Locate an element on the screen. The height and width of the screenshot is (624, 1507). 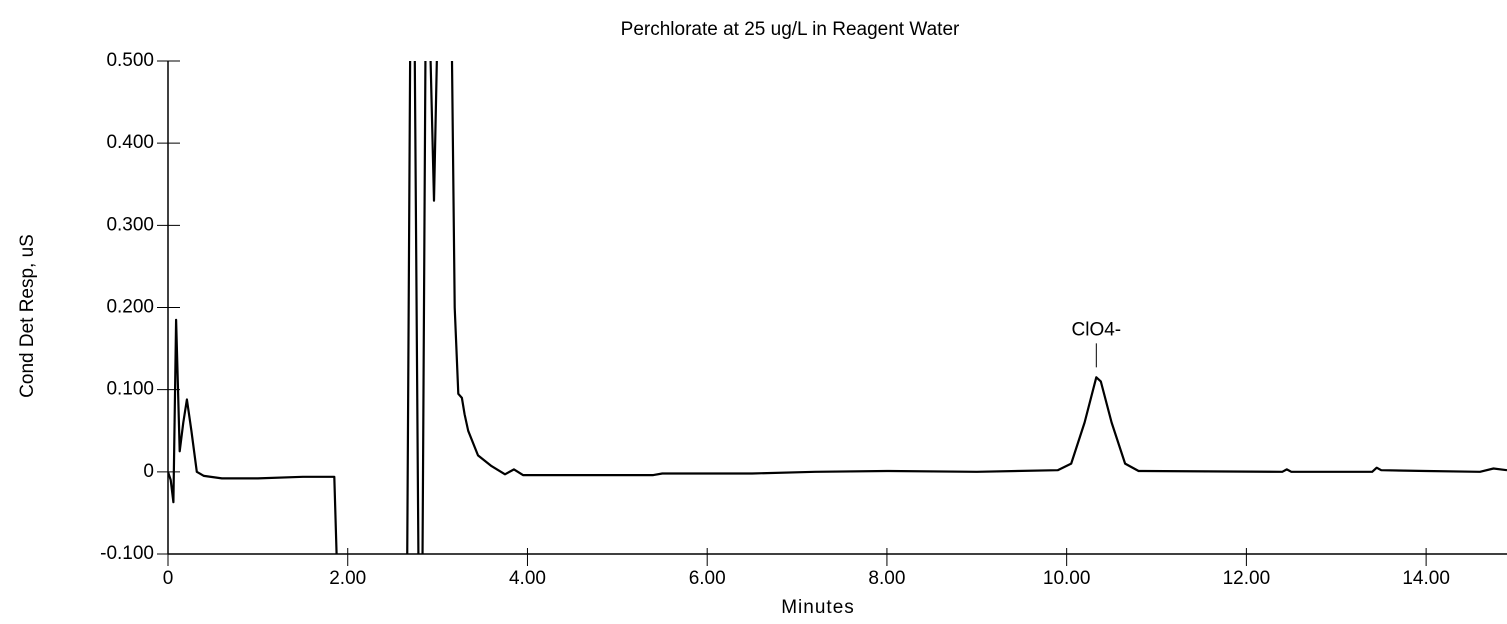
y-tick-label: 0.400 is located at coordinates (130, 142).